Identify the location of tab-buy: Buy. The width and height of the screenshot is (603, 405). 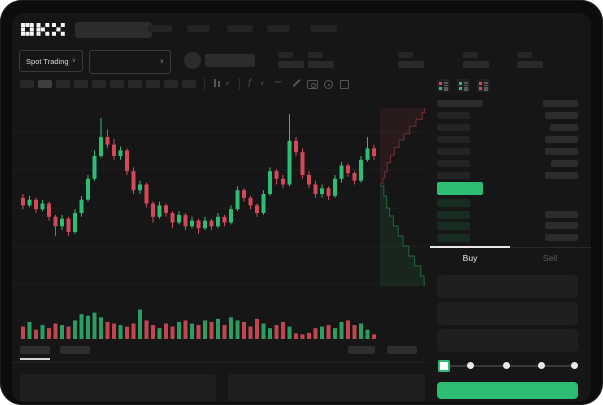
(470, 258).